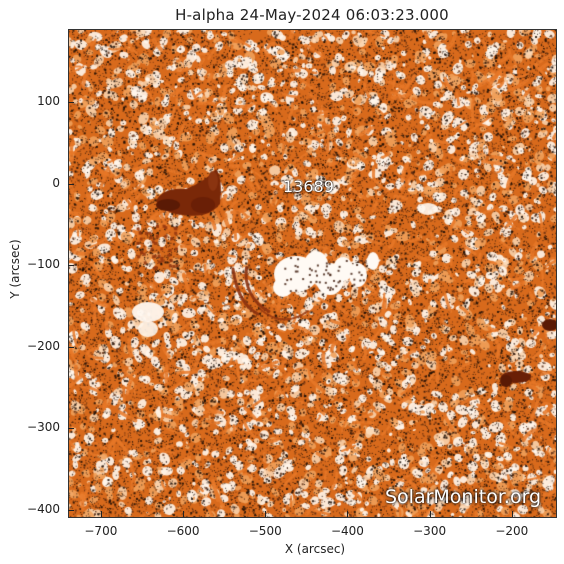  I want to click on active-region-label: 13689, so click(308, 186).